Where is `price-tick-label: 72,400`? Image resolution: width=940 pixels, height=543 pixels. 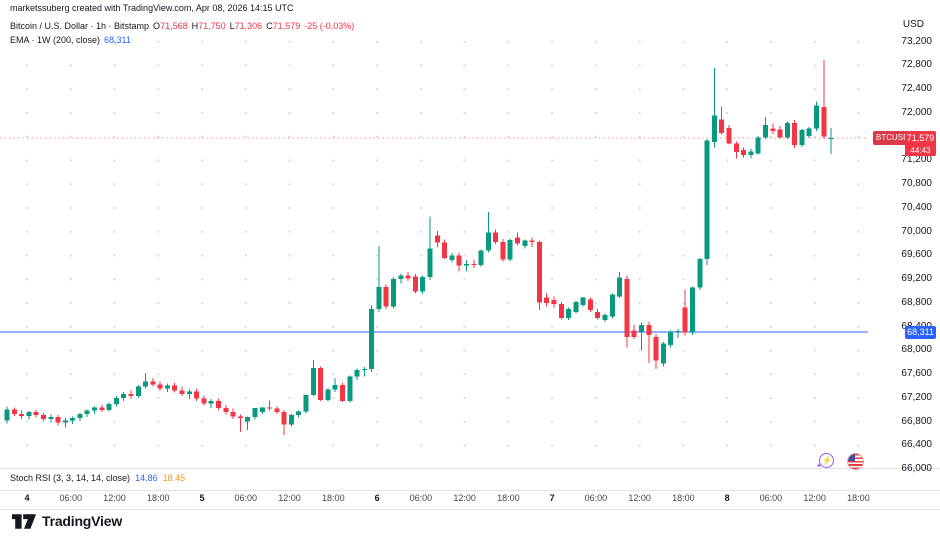
price-tick-label: 72,400 is located at coordinates (916, 89).